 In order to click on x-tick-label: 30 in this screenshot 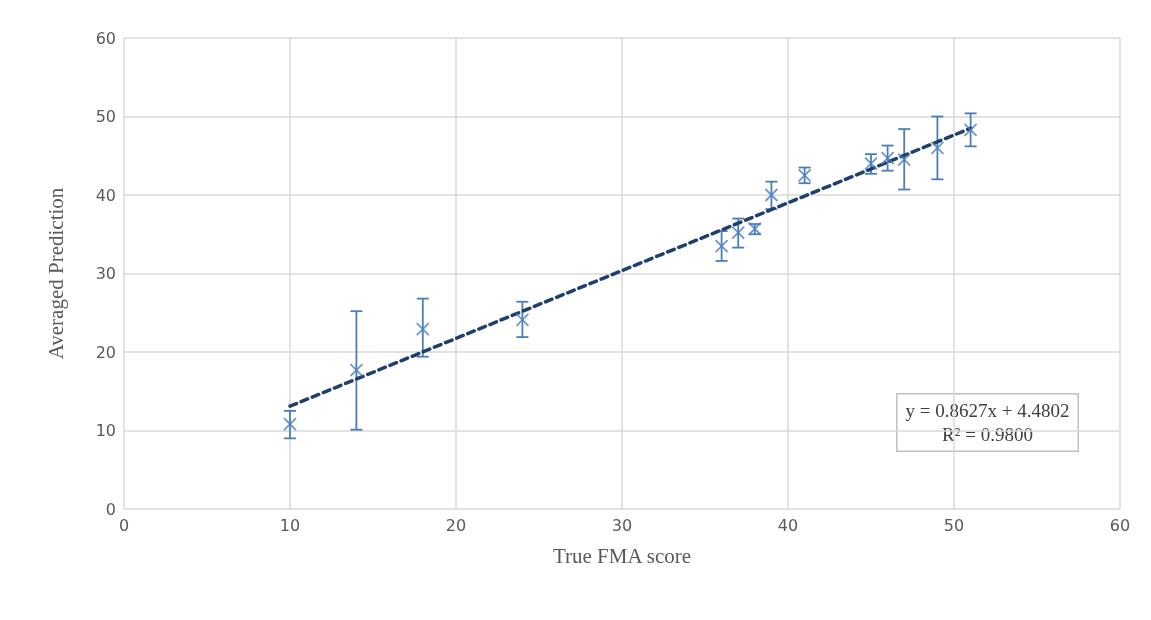, I will do `click(622, 525)`.